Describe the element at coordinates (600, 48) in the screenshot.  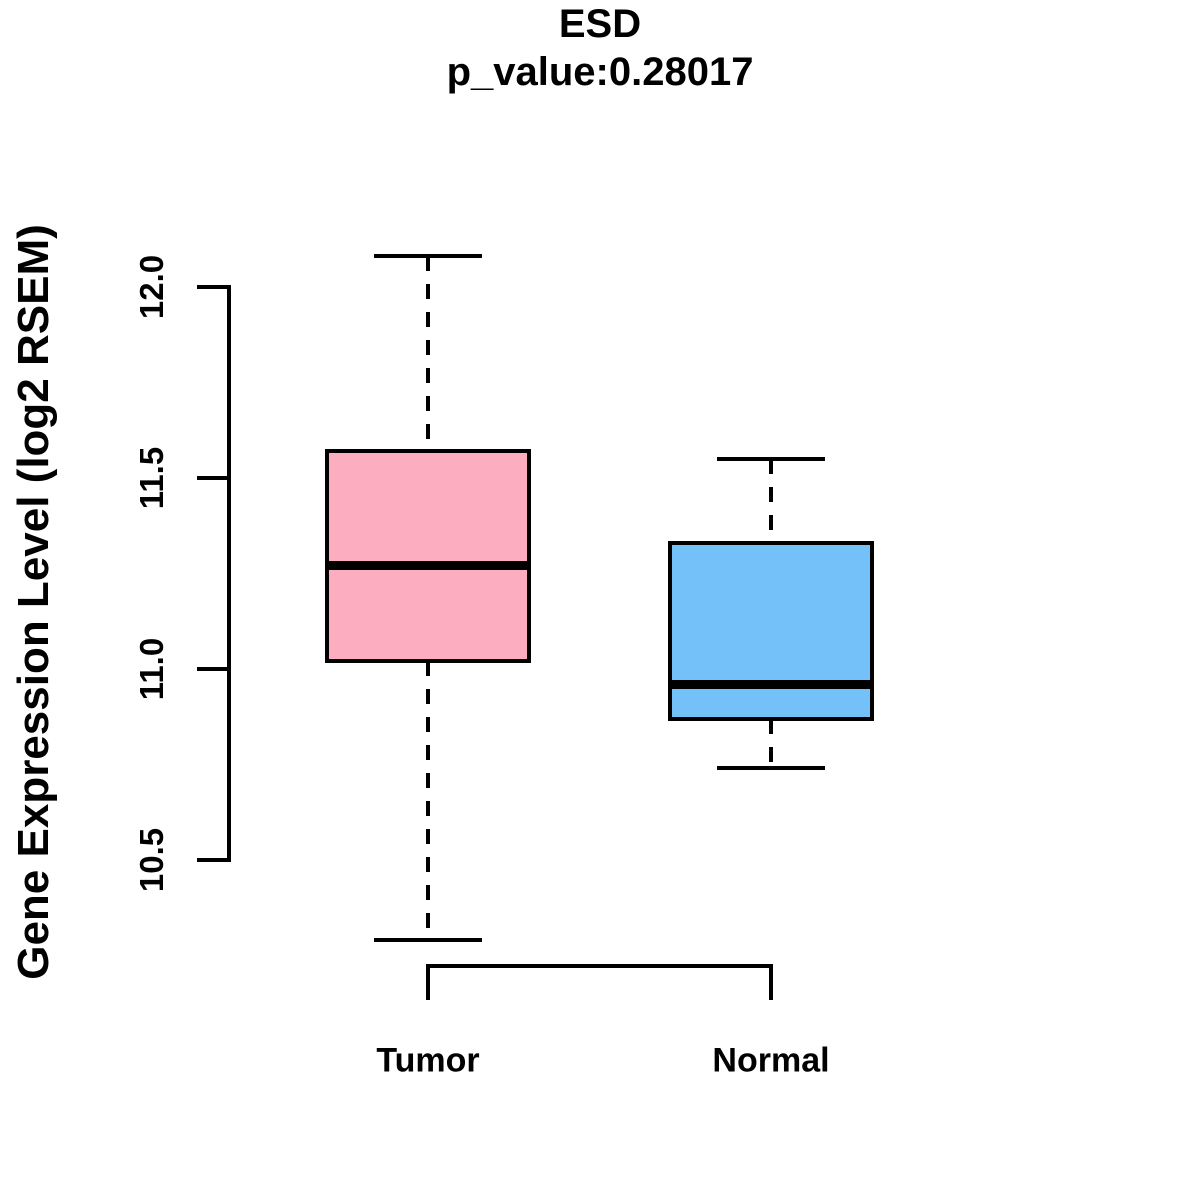
I see `title-block: ESD p_value:0.28017` at that location.